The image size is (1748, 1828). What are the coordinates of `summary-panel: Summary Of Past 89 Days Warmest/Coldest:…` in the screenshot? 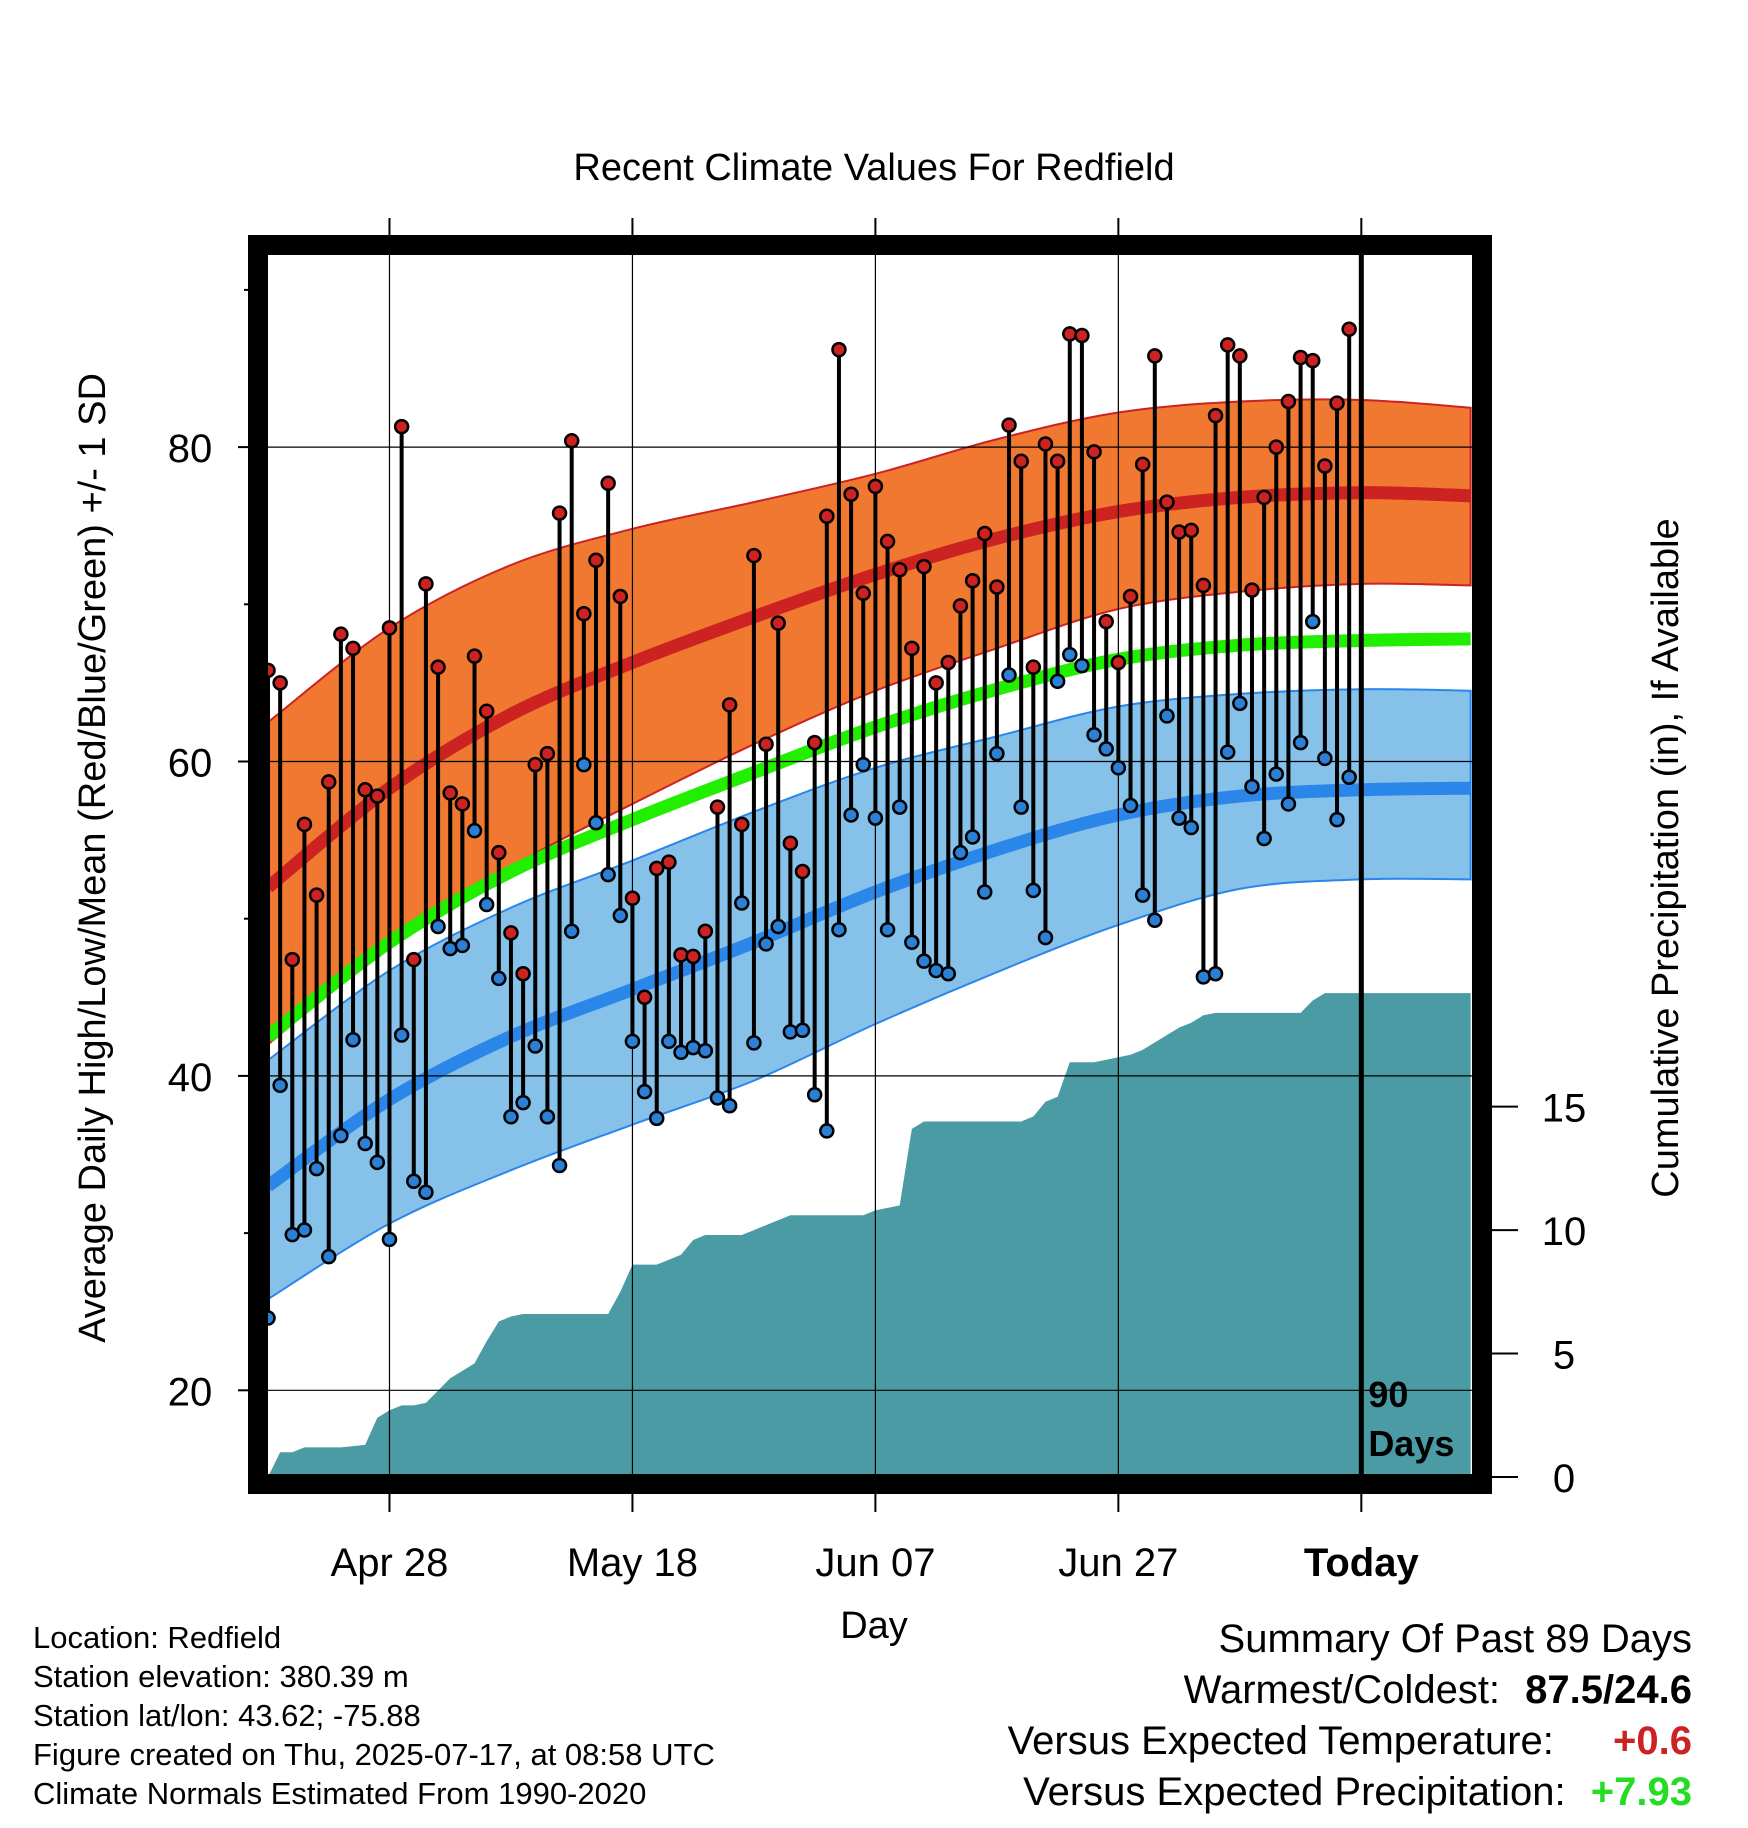 It's located at (1350, 1716).